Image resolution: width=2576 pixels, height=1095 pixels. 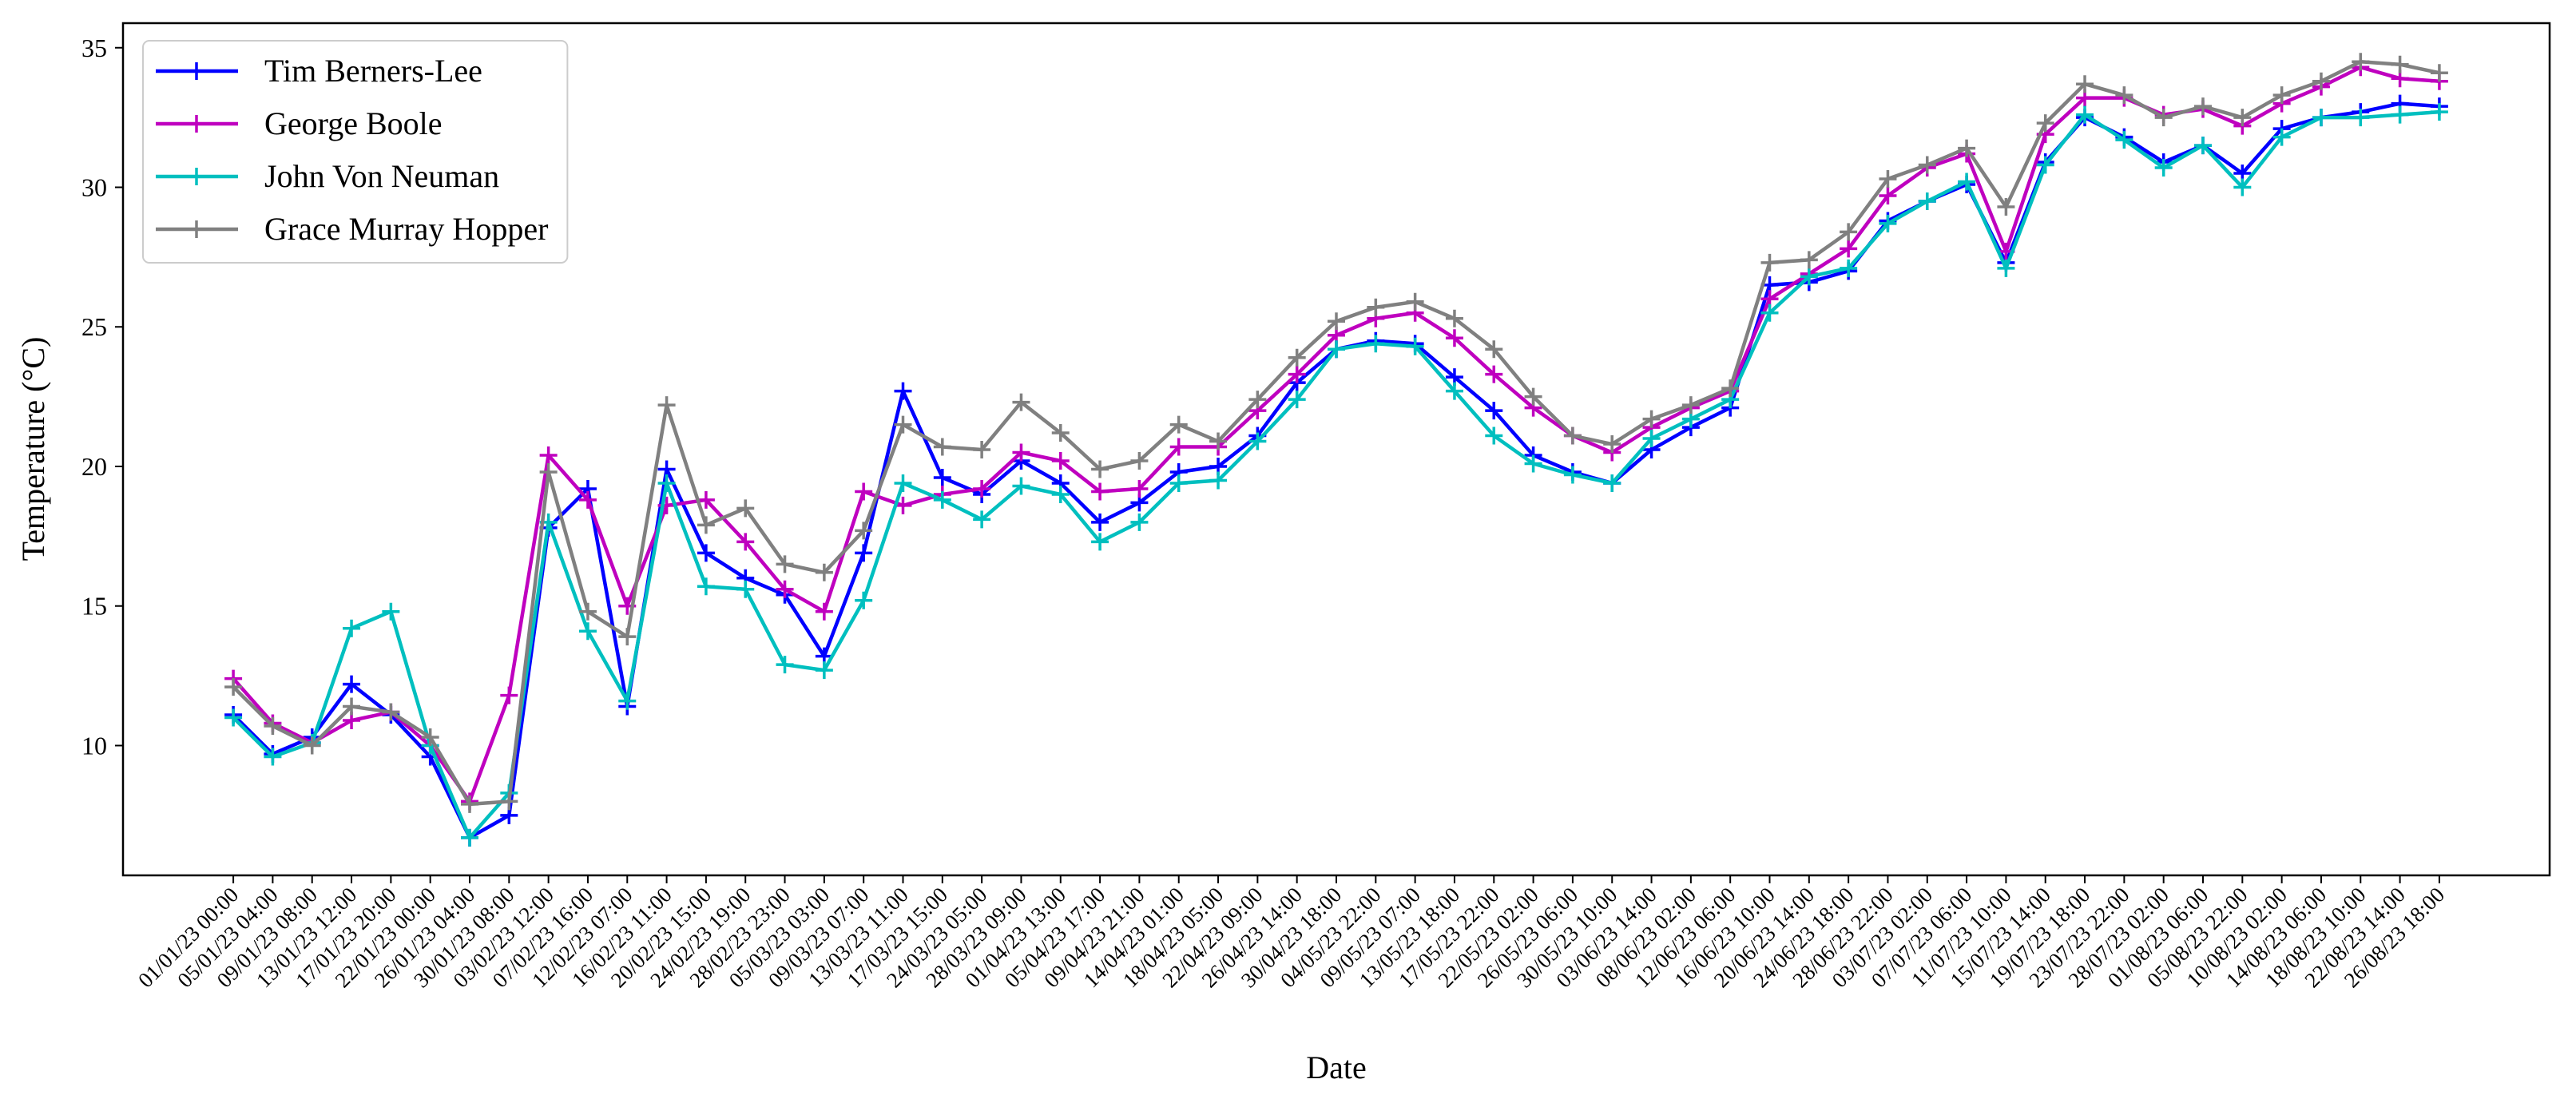 What do you see at coordinates (353, 123) in the screenshot?
I see `legend-label: George Boole` at bounding box center [353, 123].